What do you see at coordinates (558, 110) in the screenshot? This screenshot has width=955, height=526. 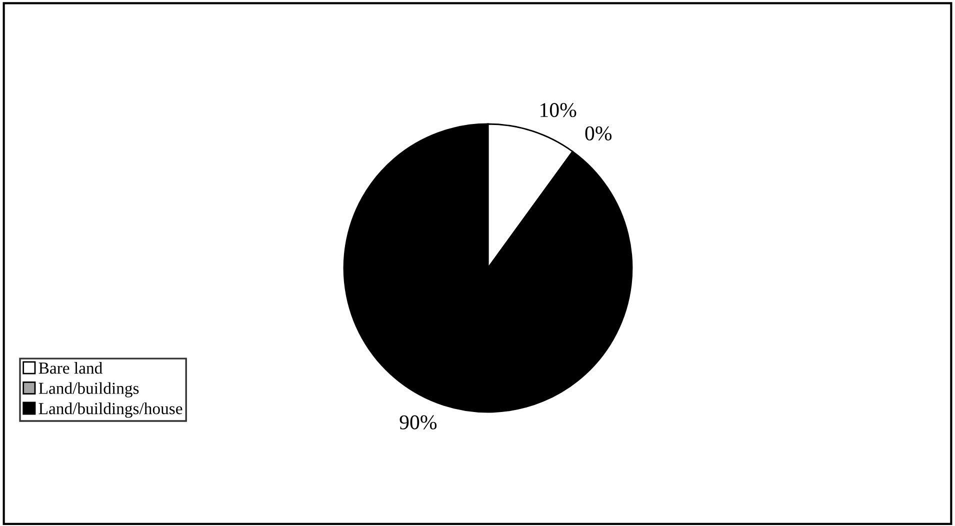 I see `data-label: 10%` at bounding box center [558, 110].